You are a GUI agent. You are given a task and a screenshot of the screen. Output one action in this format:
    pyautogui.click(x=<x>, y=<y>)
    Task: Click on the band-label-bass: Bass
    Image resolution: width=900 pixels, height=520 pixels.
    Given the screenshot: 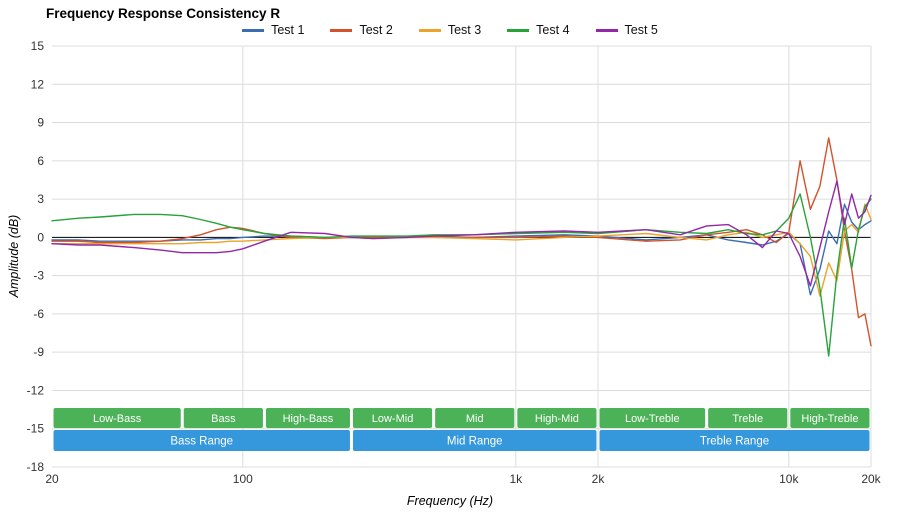 What is the action you would take?
    pyautogui.click(x=223, y=419)
    